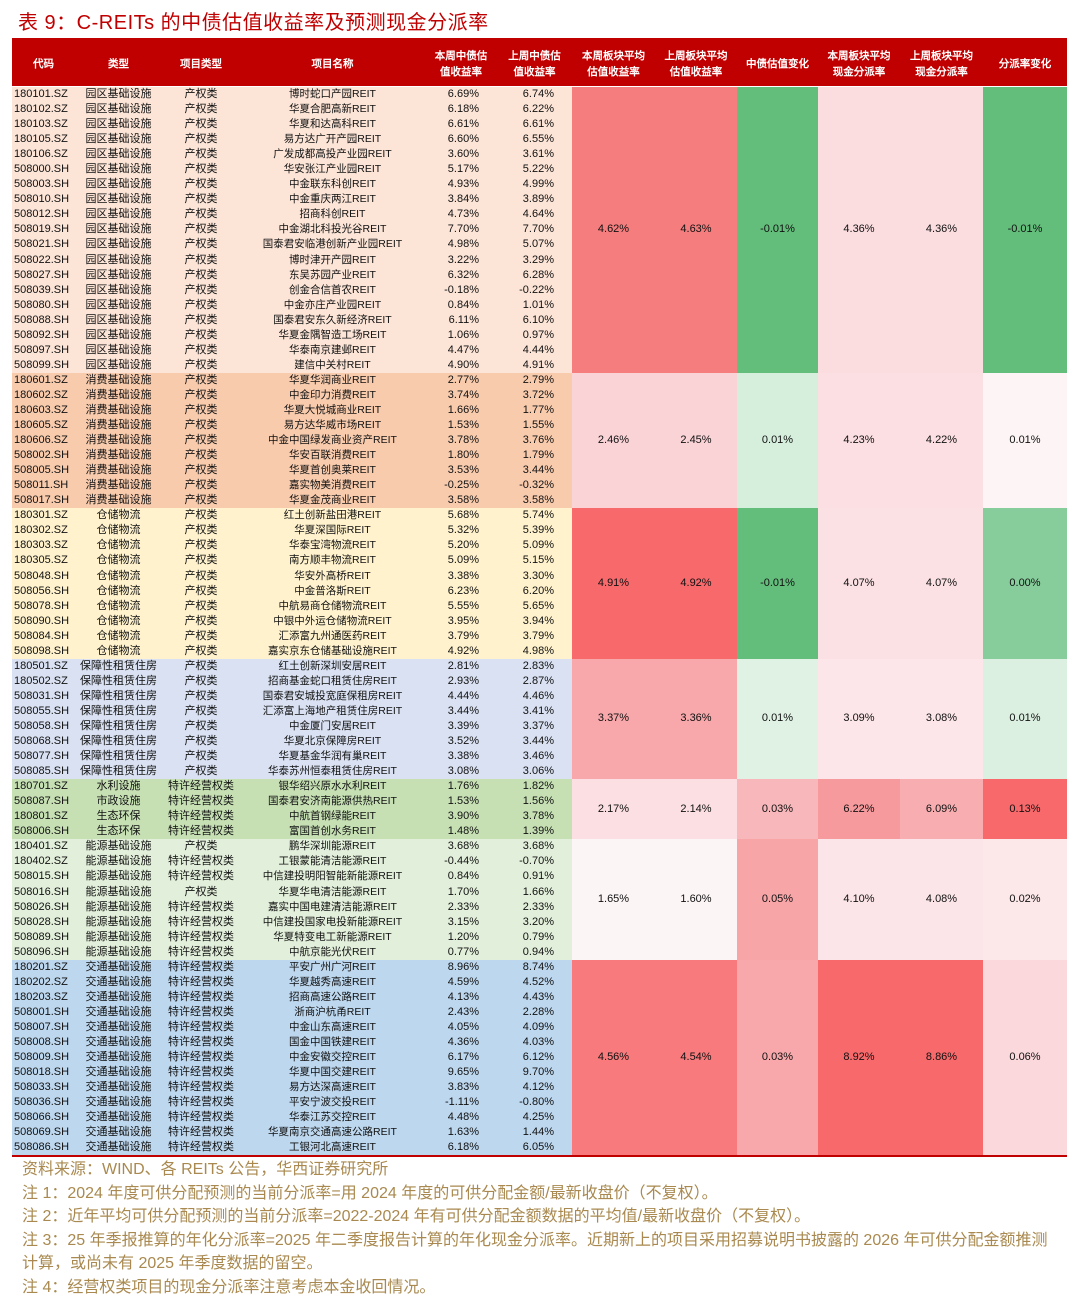  Describe the element at coordinates (461, 395) in the screenshot. I see `cell-cur-yield: 3.74%` at that location.